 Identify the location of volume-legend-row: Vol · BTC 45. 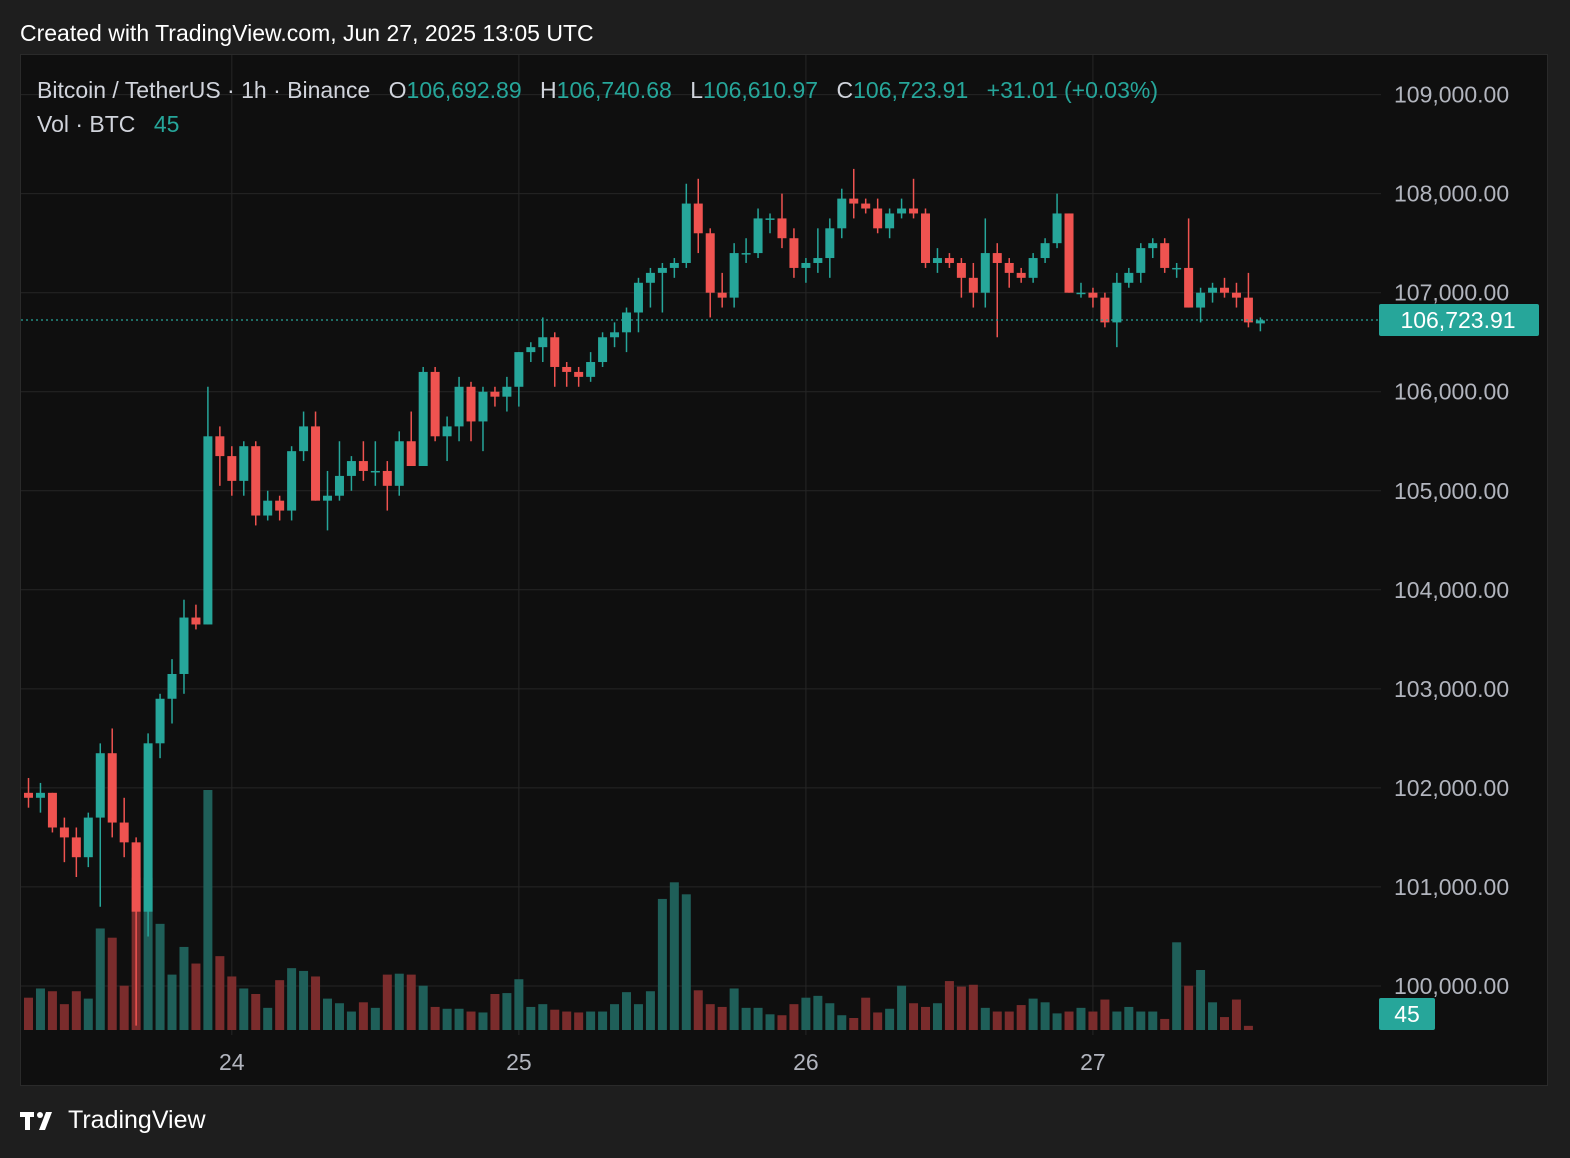
(597, 128).